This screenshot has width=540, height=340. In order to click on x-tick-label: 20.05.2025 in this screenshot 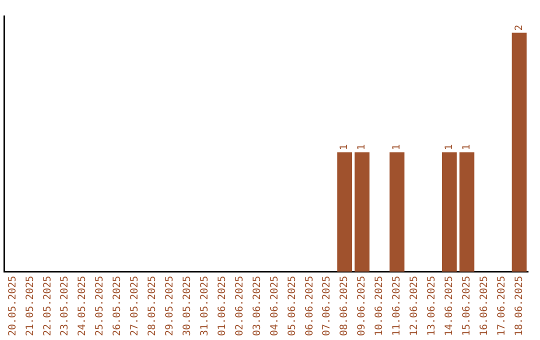, I will do `click(12, 306)`.